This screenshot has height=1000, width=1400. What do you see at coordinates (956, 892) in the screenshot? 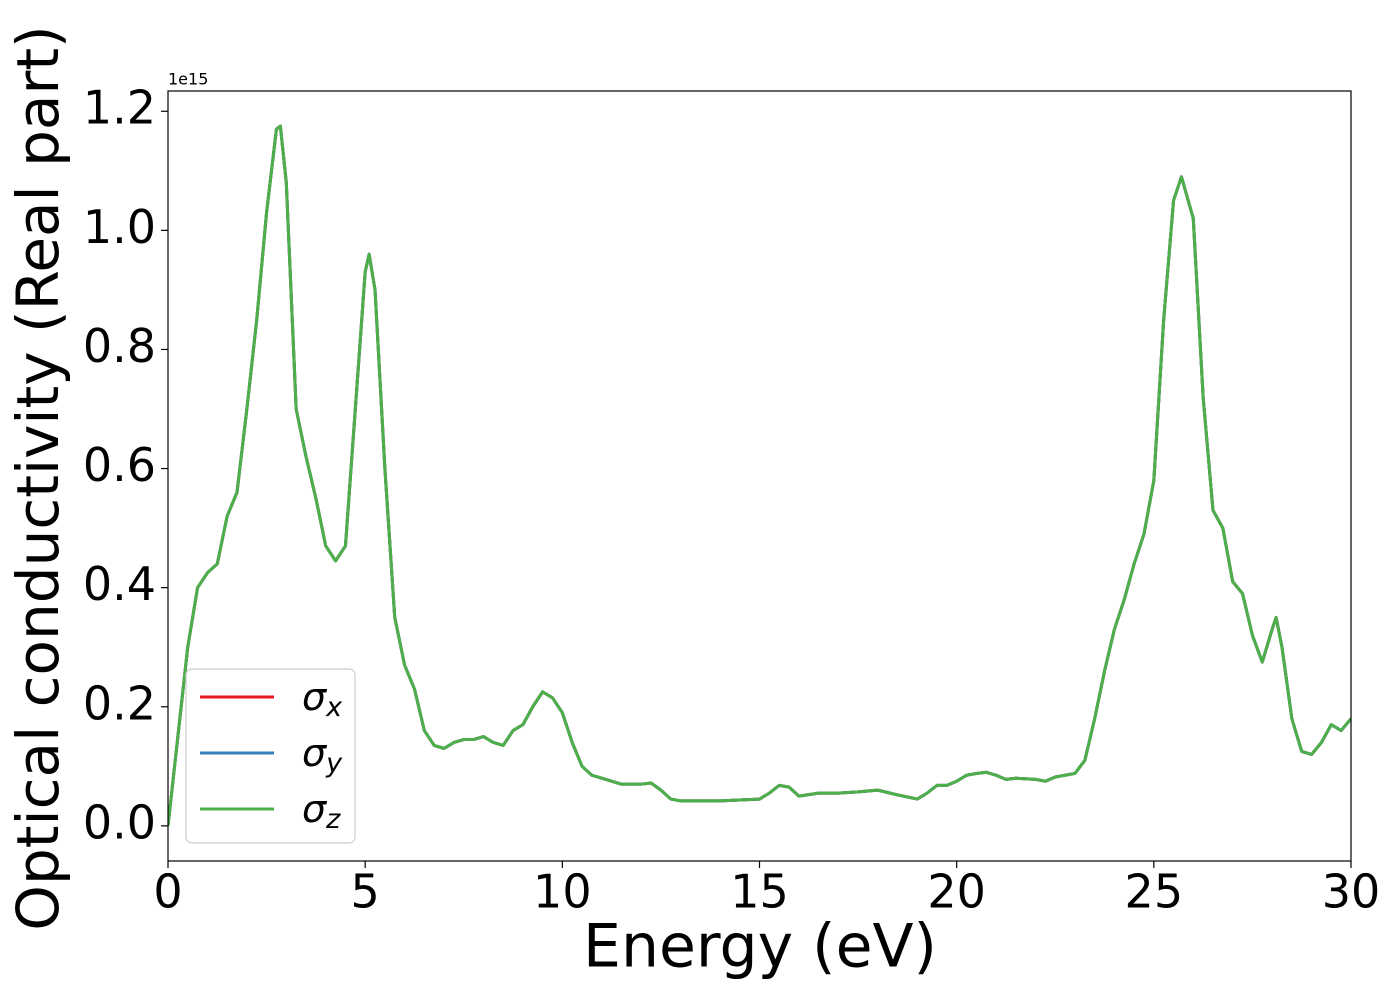
I see `x-tick-label: 20` at bounding box center [956, 892].